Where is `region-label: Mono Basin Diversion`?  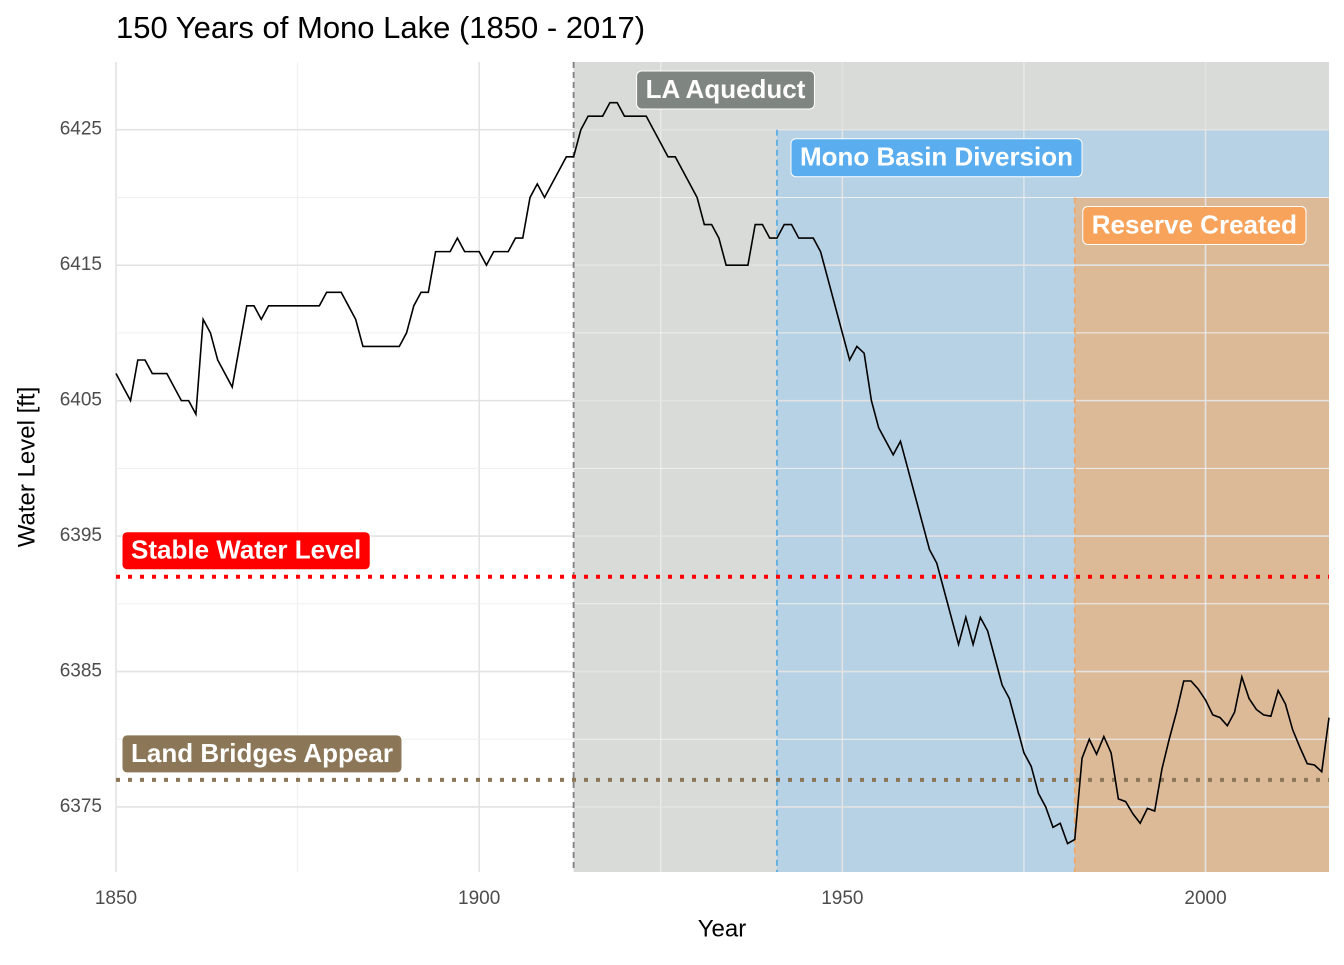
region-label: Mono Basin Diversion is located at coordinates (936, 157).